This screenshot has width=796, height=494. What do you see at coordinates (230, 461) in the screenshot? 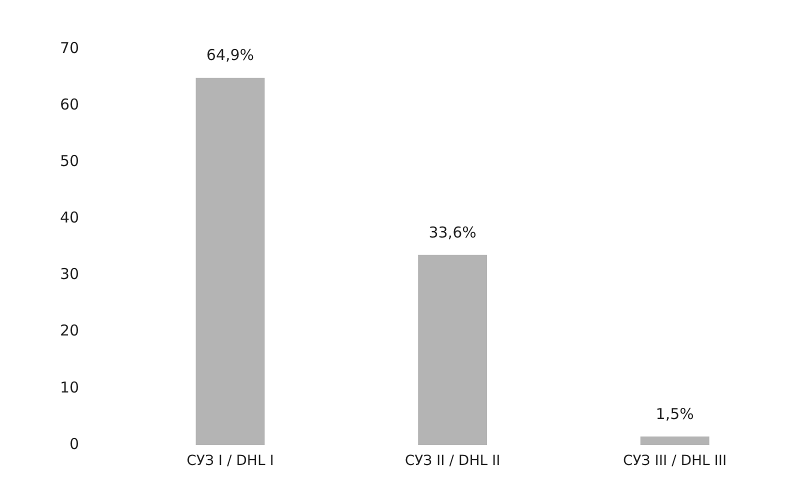
I see `x-tick-label: СУЗ I / DHL I` at bounding box center [230, 461].